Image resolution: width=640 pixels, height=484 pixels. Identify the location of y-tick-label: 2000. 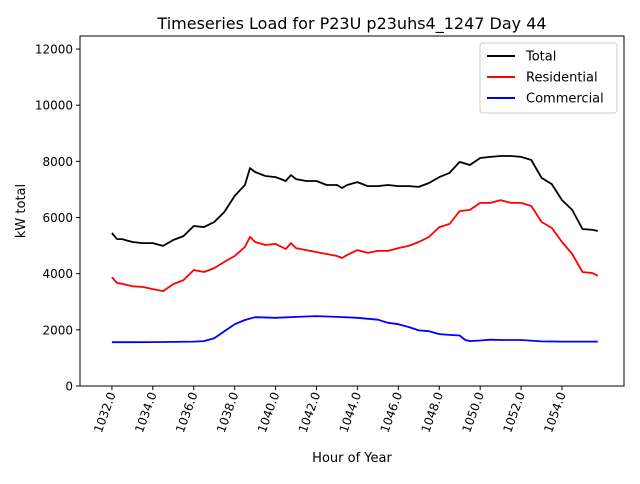
(57, 330).